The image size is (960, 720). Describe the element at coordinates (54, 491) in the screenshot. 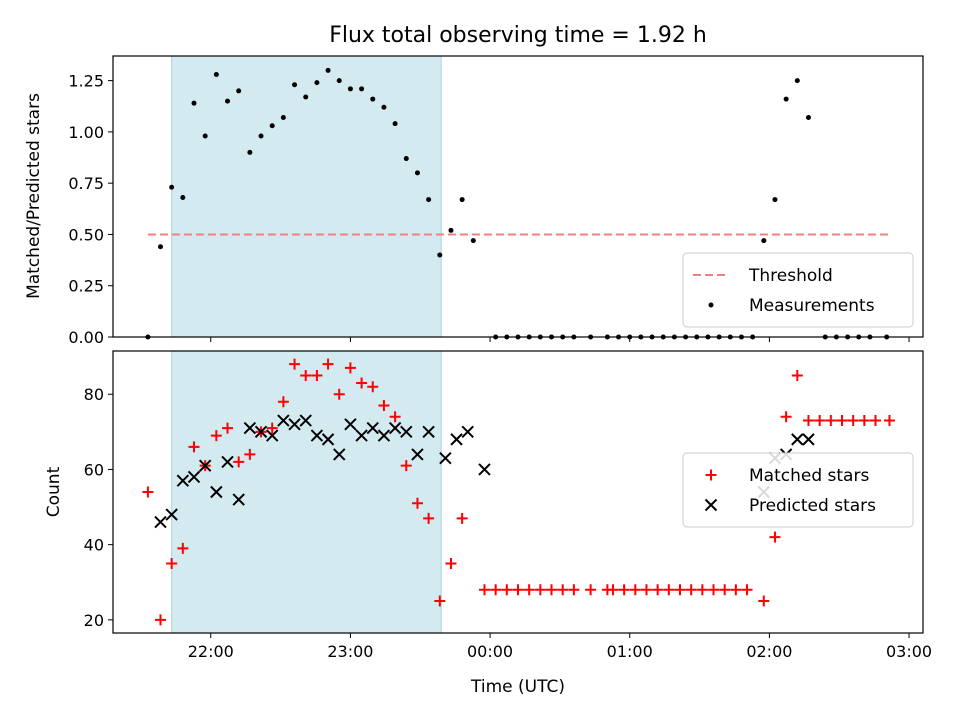

I see `y-axis-label-bottom: Count` at that location.